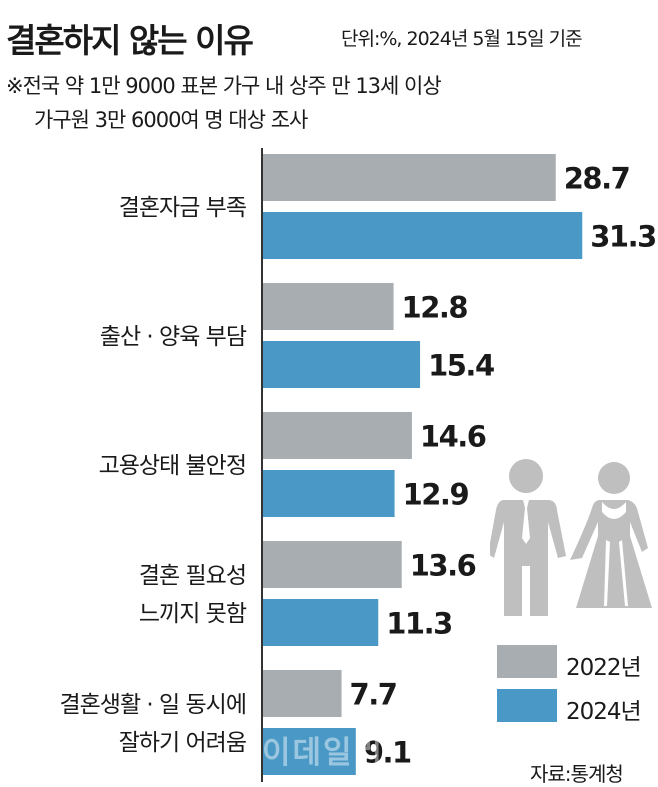 This screenshot has height=787, width=658. I want to click on value-label: 13.6, so click(443, 566).